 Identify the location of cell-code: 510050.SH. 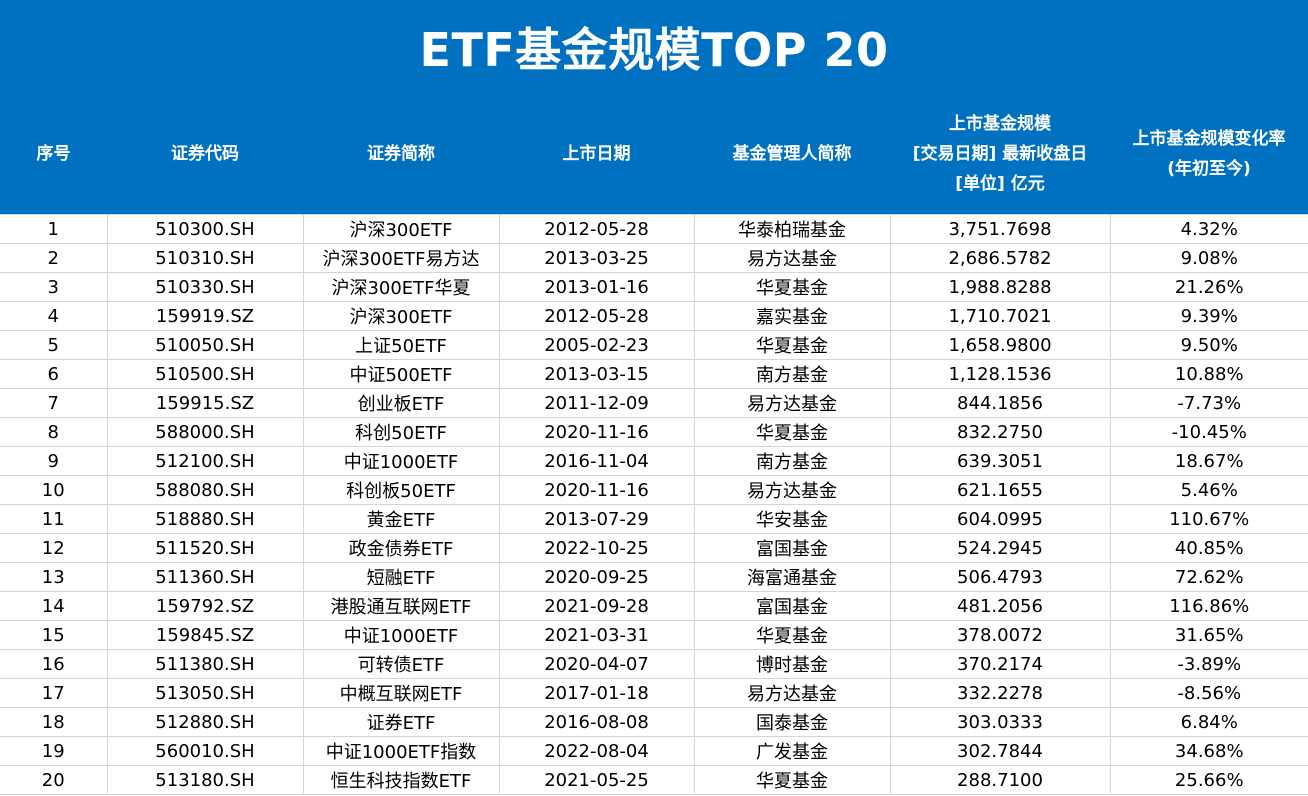
(205, 345).